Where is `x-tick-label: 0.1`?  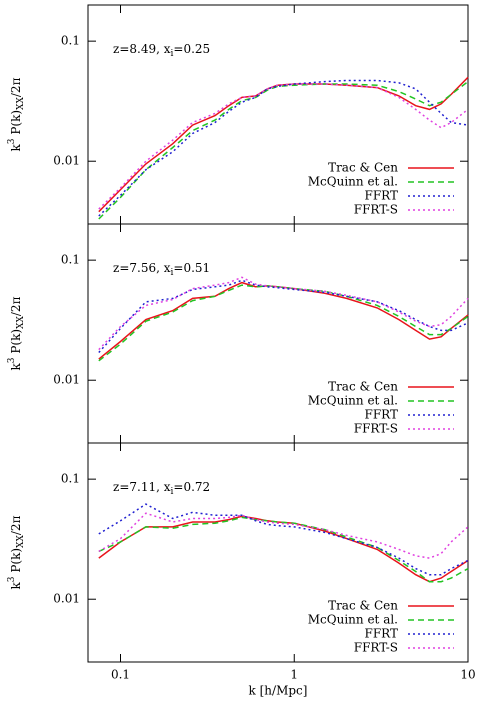
x-tick-label: 0.1 is located at coordinates (120, 675).